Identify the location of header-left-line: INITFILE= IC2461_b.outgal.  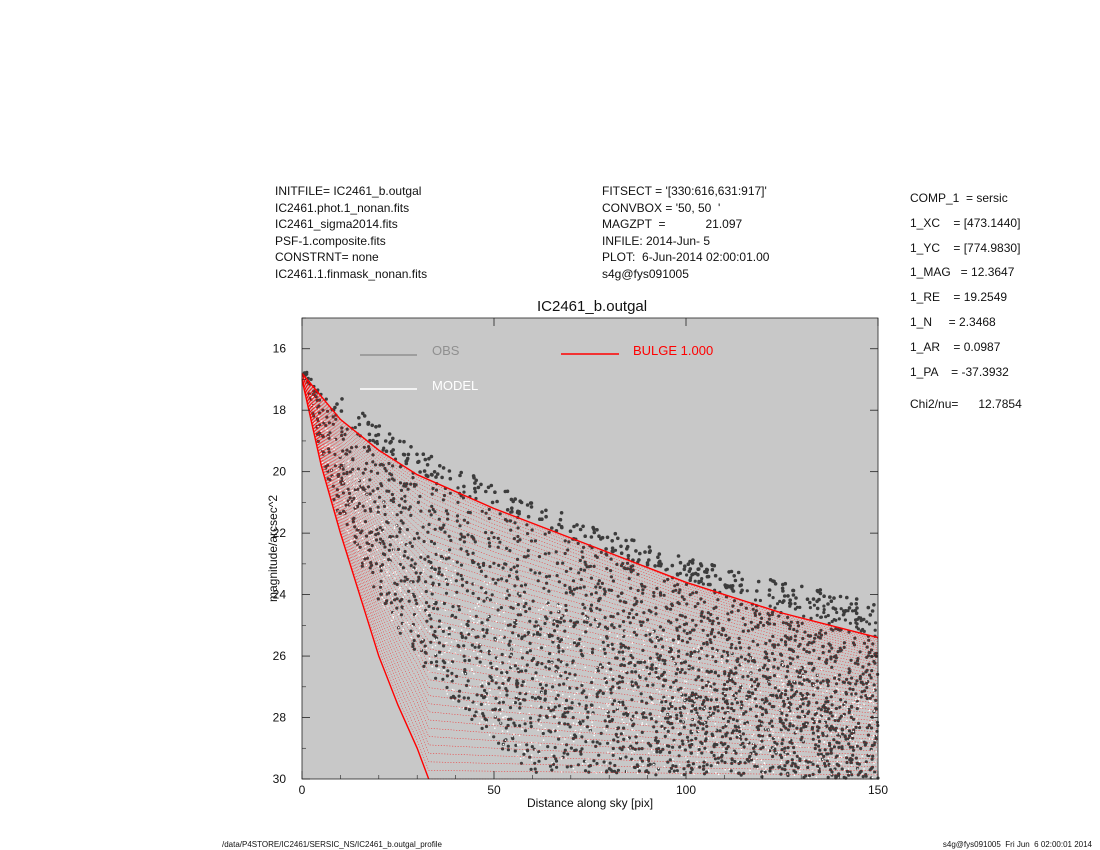
(348, 191).